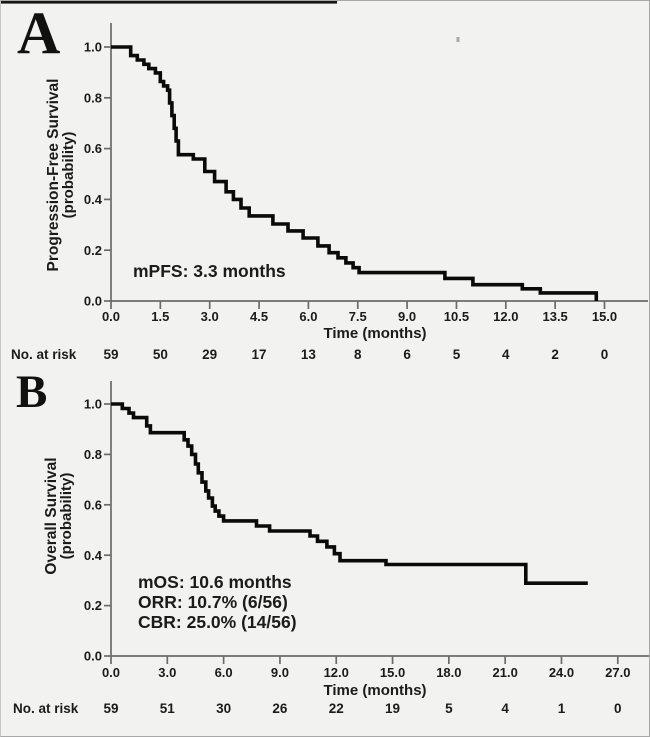  I want to click on risk-count: 8, so click(358, 354).